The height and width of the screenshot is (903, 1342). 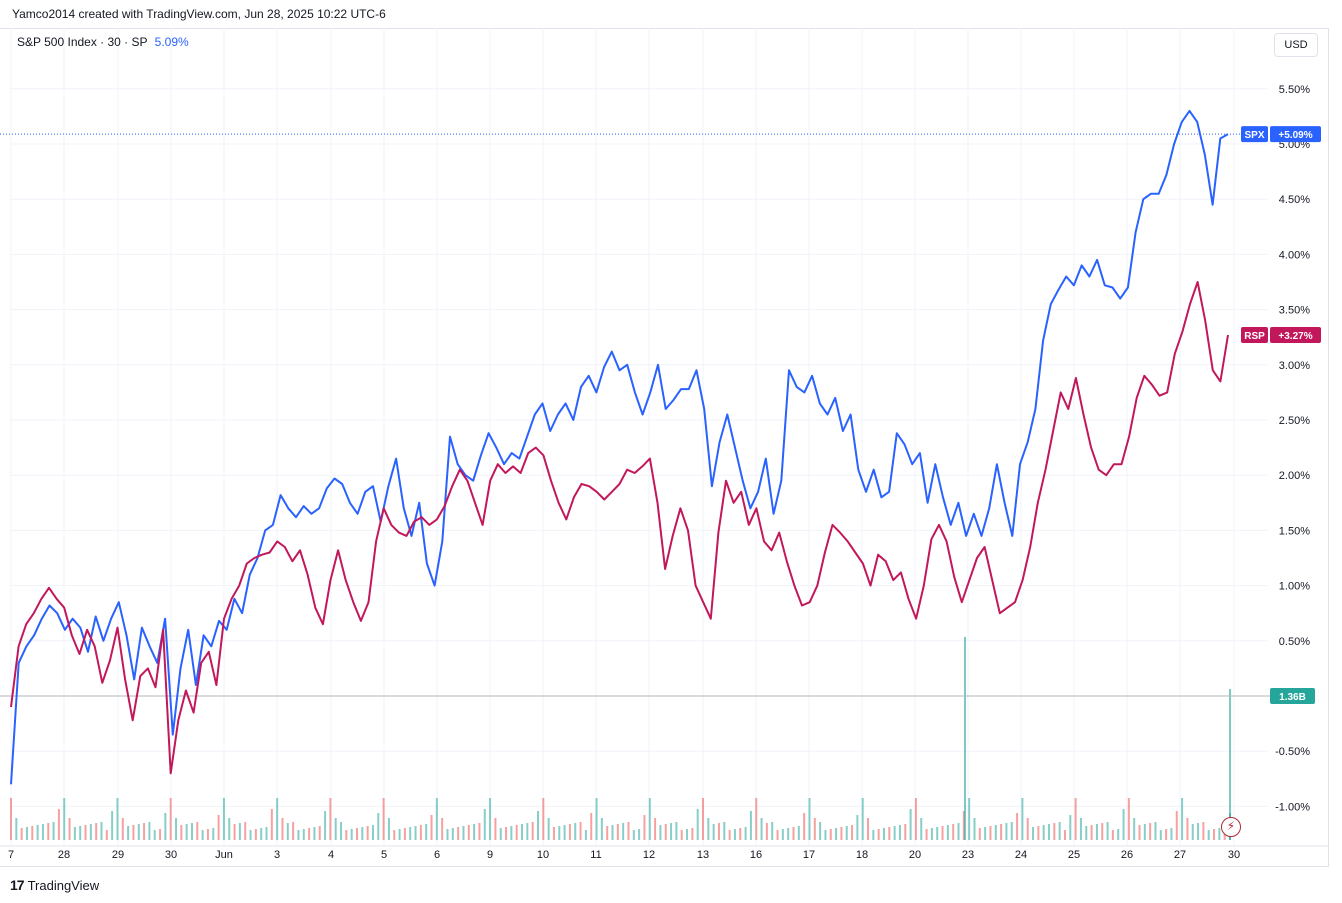 What do you see at coordinates (1296, 45) in the screenshot?
I see `currency-button: USD` at bounding box center [1296, 45].